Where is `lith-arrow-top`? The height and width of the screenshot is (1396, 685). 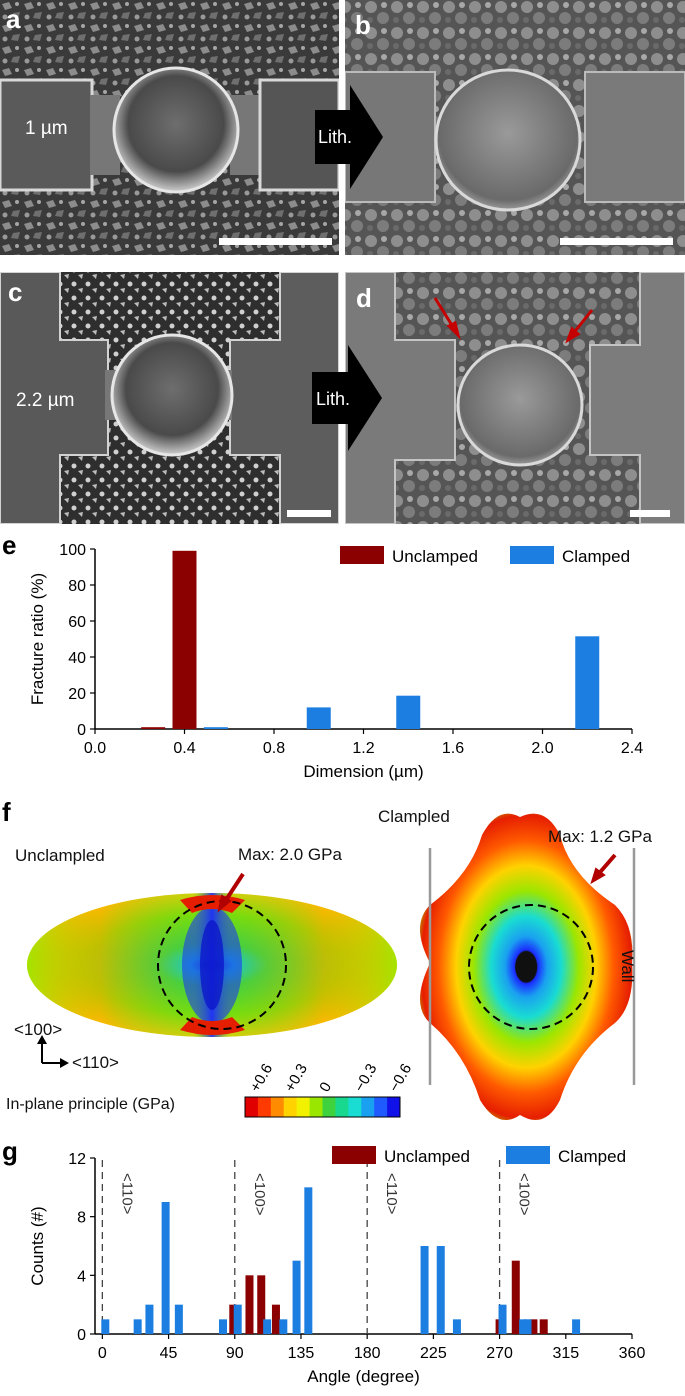 lith-arrow-top is located at coordinates (349, 137).